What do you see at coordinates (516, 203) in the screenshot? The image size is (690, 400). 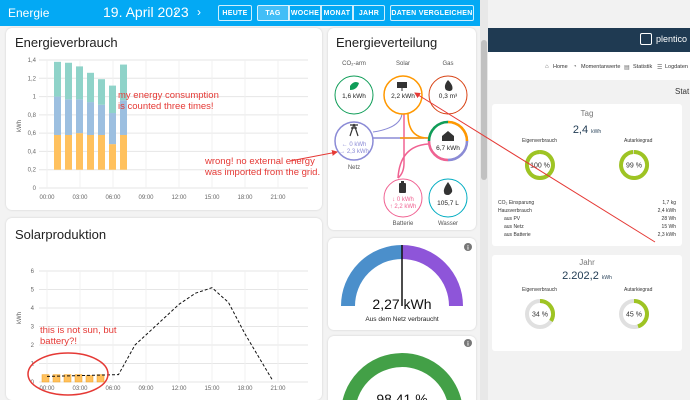 I see `row-label: CO₂ Einsparung` at bounding box center [516, 203].